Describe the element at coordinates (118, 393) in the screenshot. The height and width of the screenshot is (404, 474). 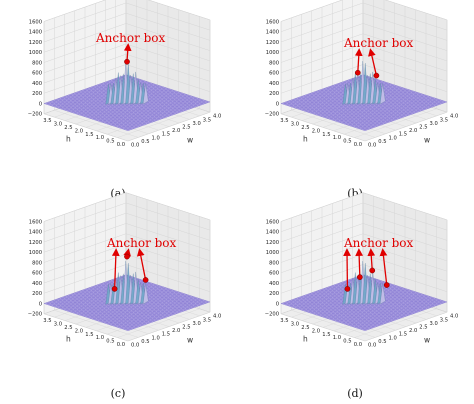
I see `panel-caption: (c)` at that location.